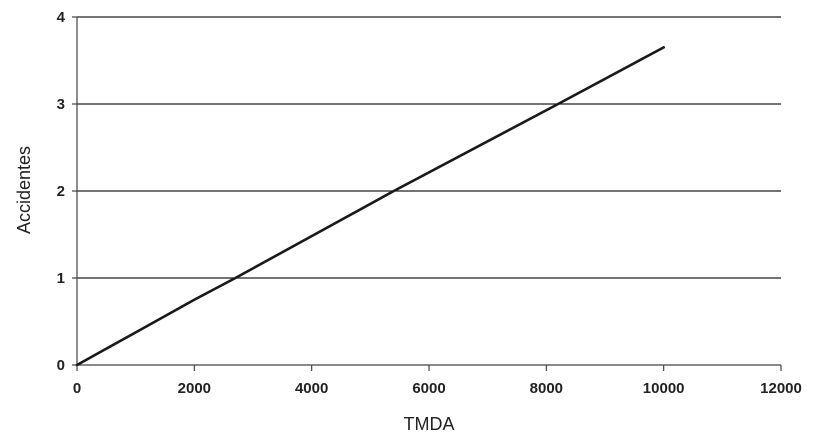 Image resolution: width=813 pixels, height=441 pixels. I want to click on x-tick-label: 10000, so click(664, 388).